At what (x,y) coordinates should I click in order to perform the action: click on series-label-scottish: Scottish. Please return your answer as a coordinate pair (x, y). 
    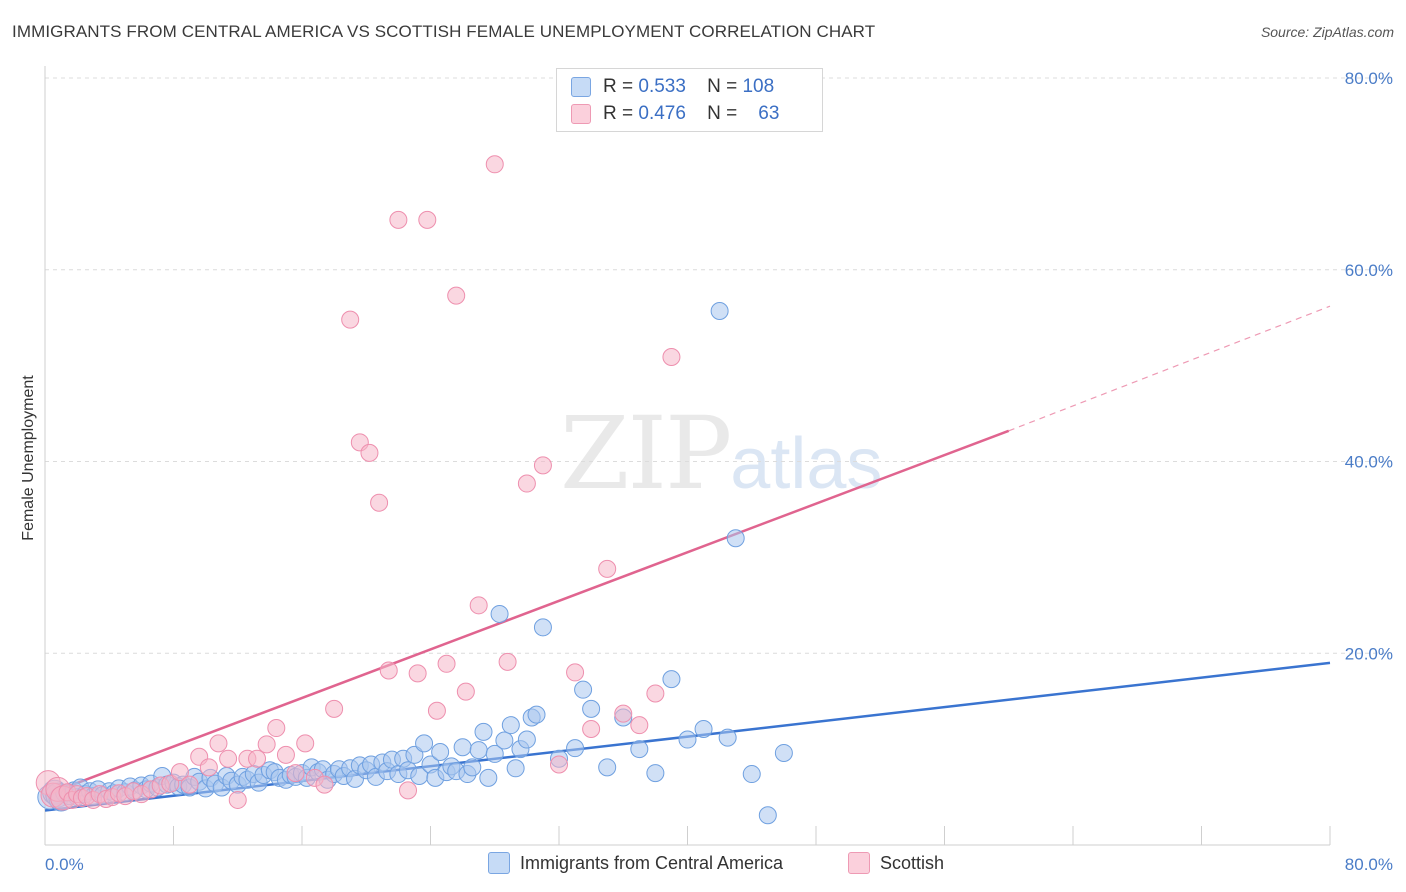
    Looking at the image, I should click on (912, 862).